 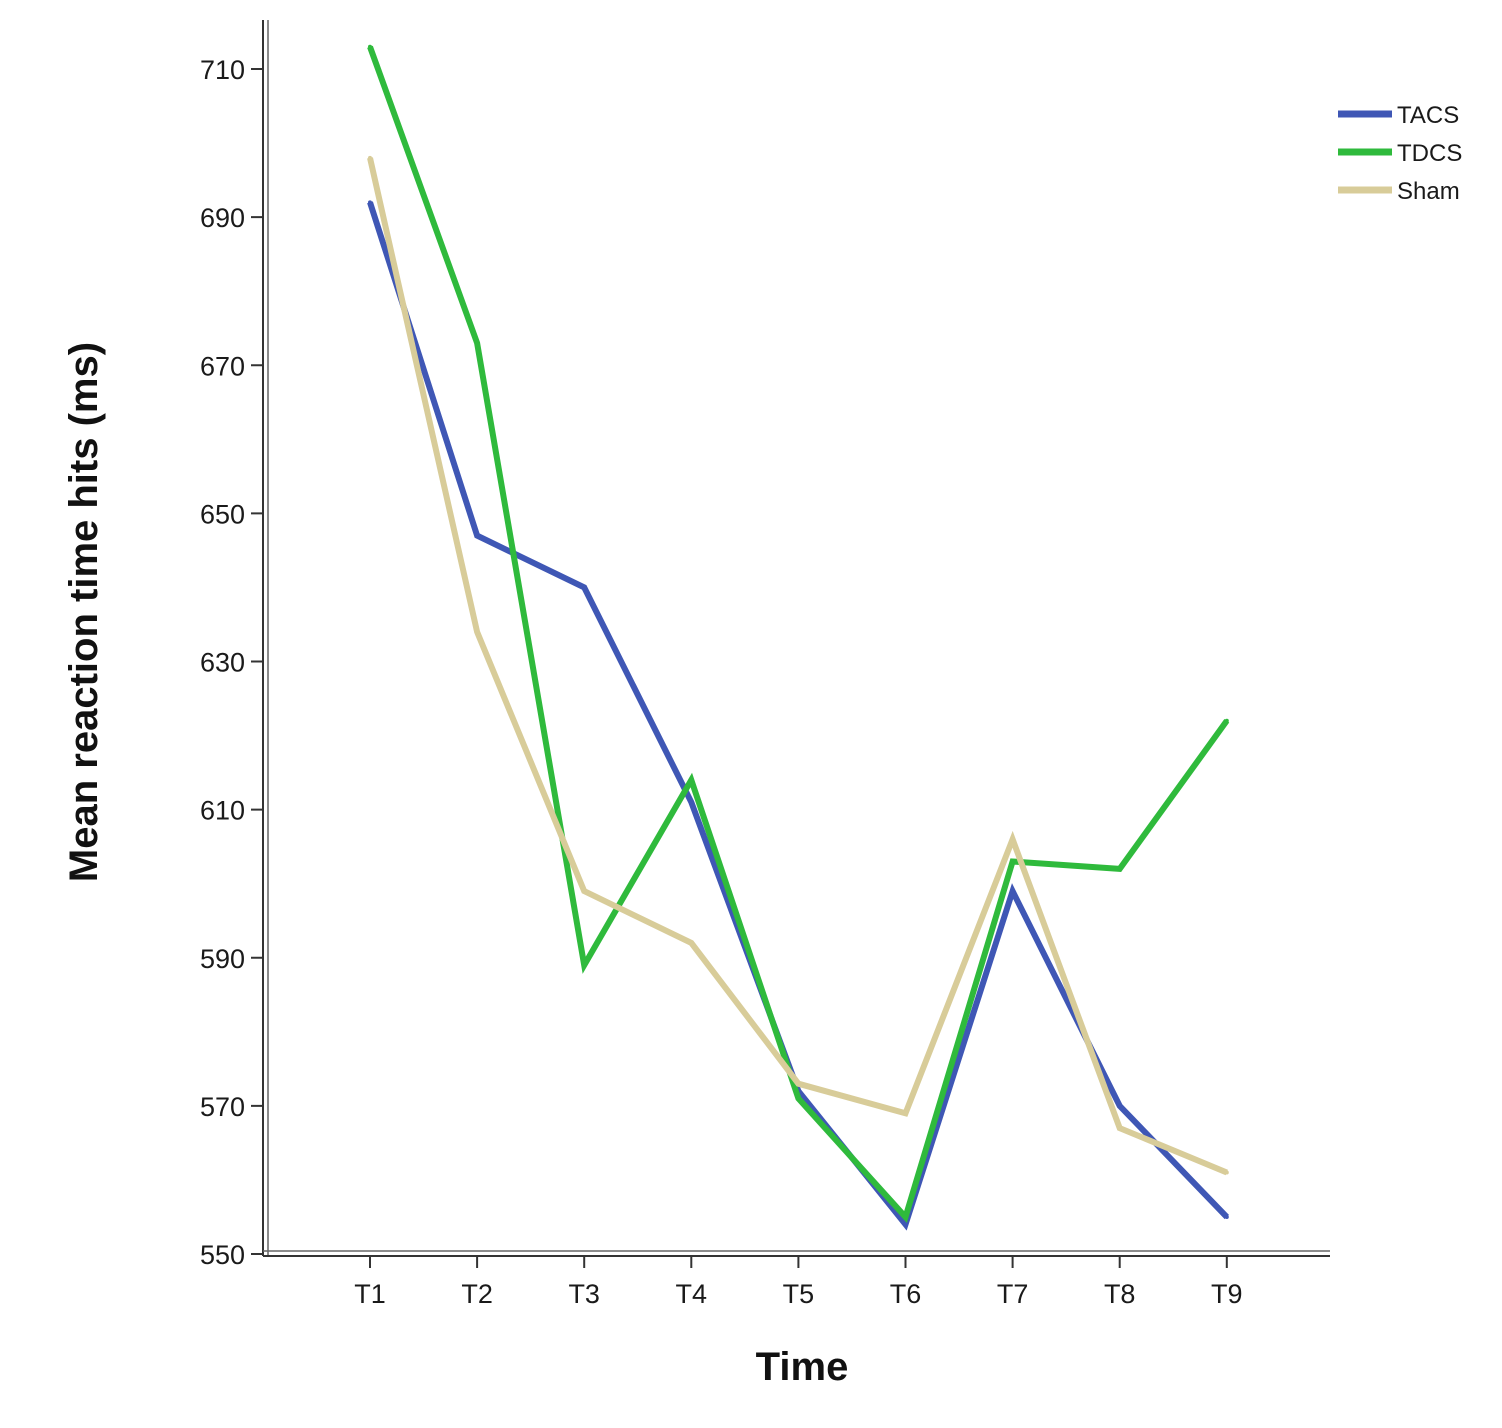 I want to click on data-point-tacs-t8, so click(x=1119, y=1105).